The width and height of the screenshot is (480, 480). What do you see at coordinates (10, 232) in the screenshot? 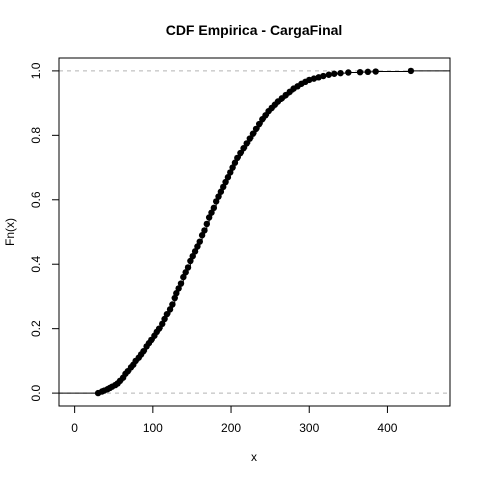
I see `y-axis-label: Fn(x)` at bounding box center [10, 232].